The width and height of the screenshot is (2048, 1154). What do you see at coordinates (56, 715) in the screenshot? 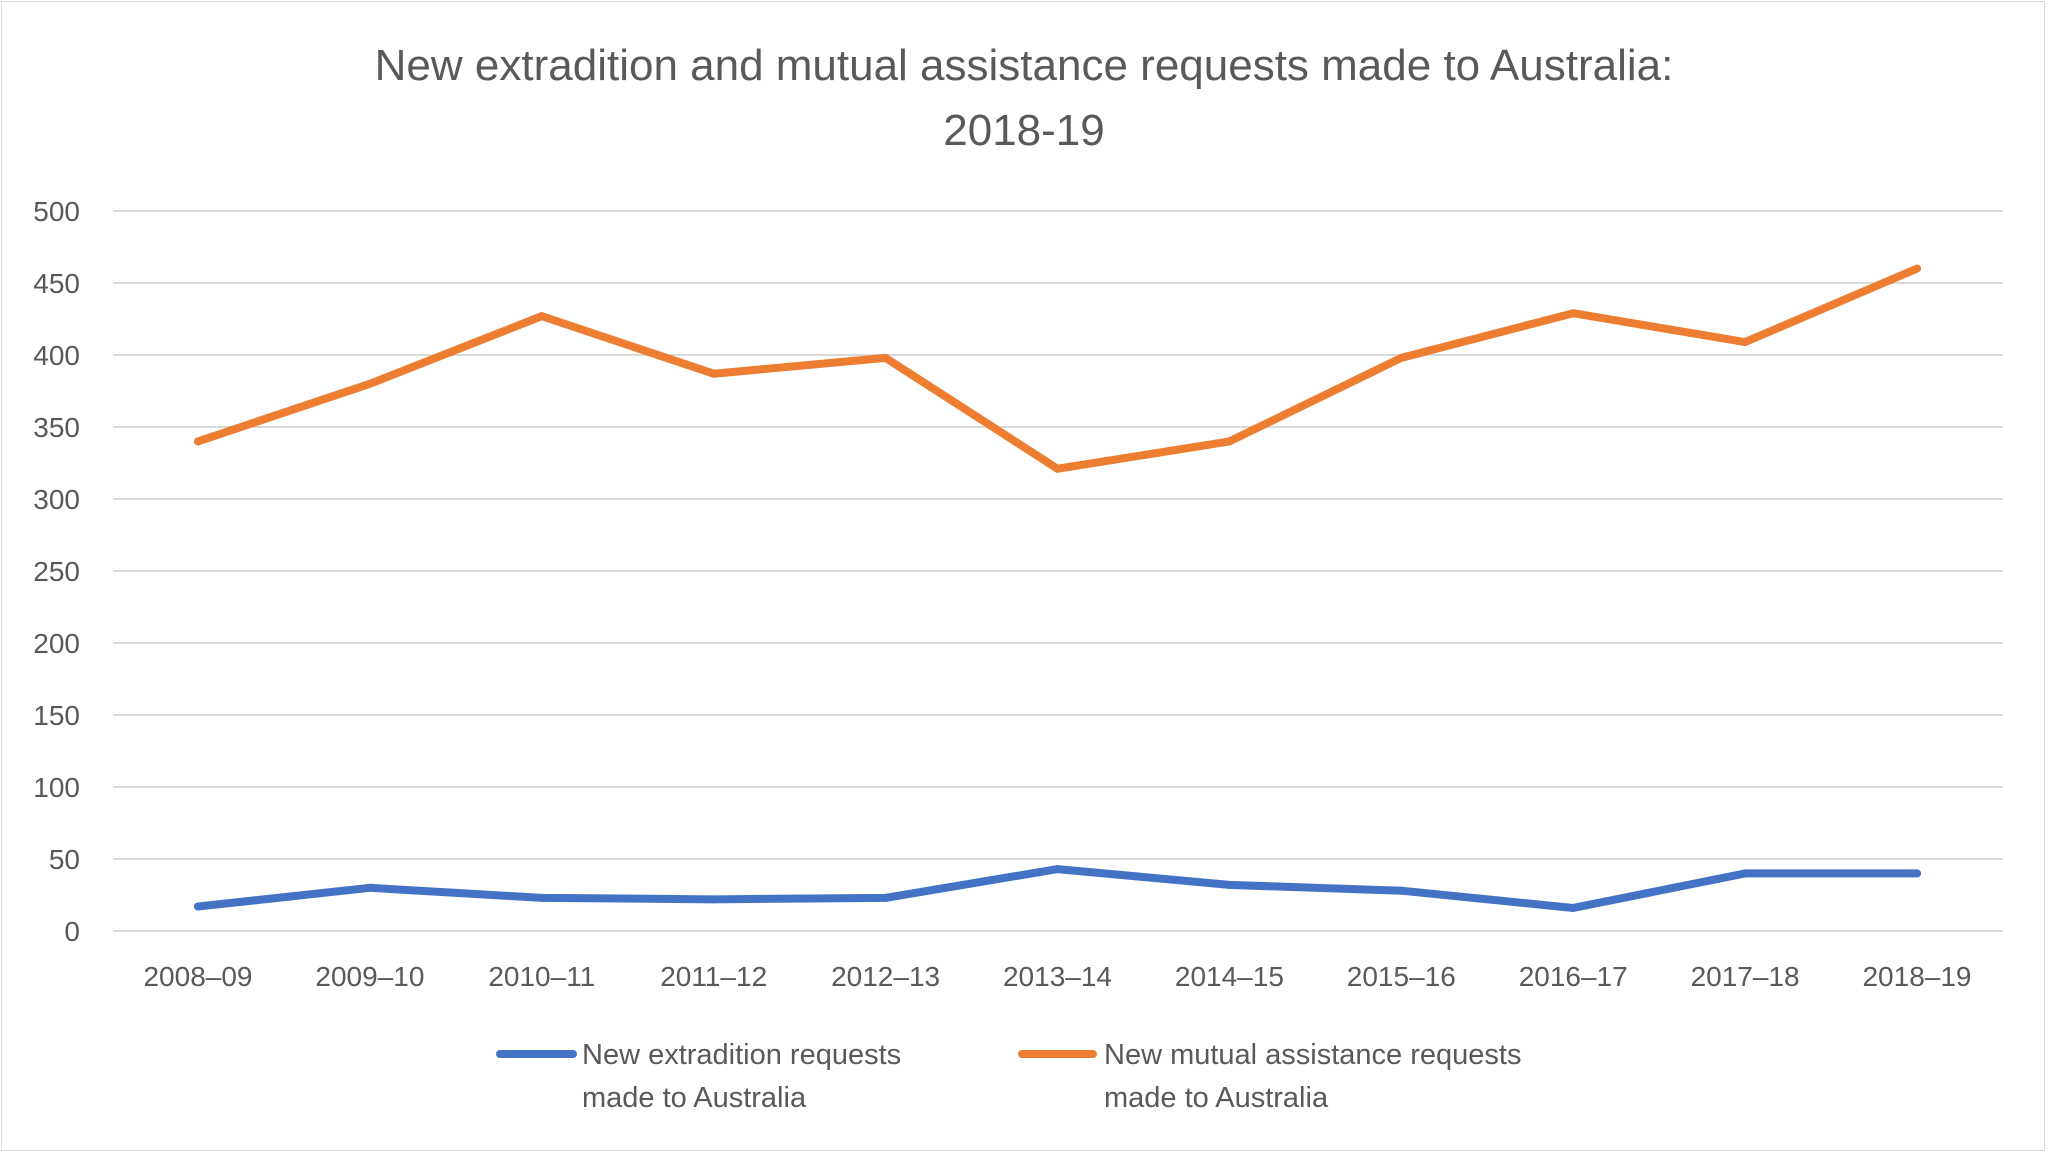
I see `y-tick-label: 150` at bounding box center [56, 715].